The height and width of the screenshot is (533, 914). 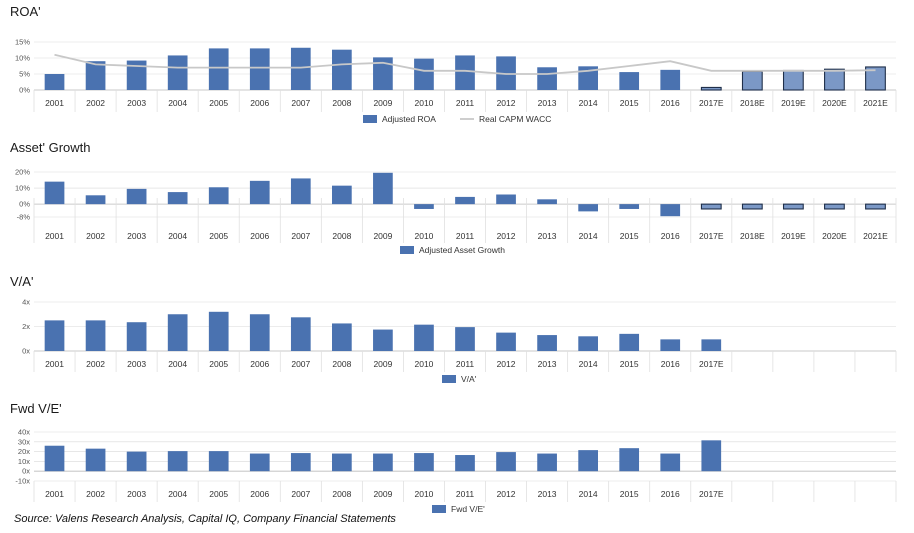 What do you see at coordinates (468, 509) in the screenshot?
I see `legend-label: Fwd V/E'` at bounding box center [468, 509].